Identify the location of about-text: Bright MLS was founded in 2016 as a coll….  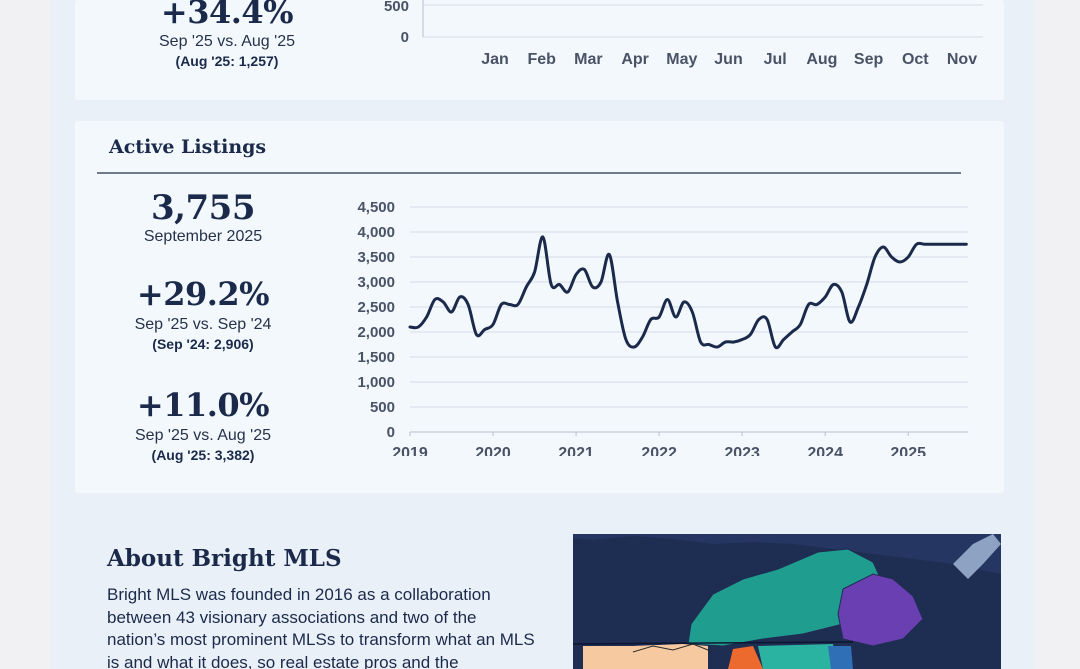
(321, 627).